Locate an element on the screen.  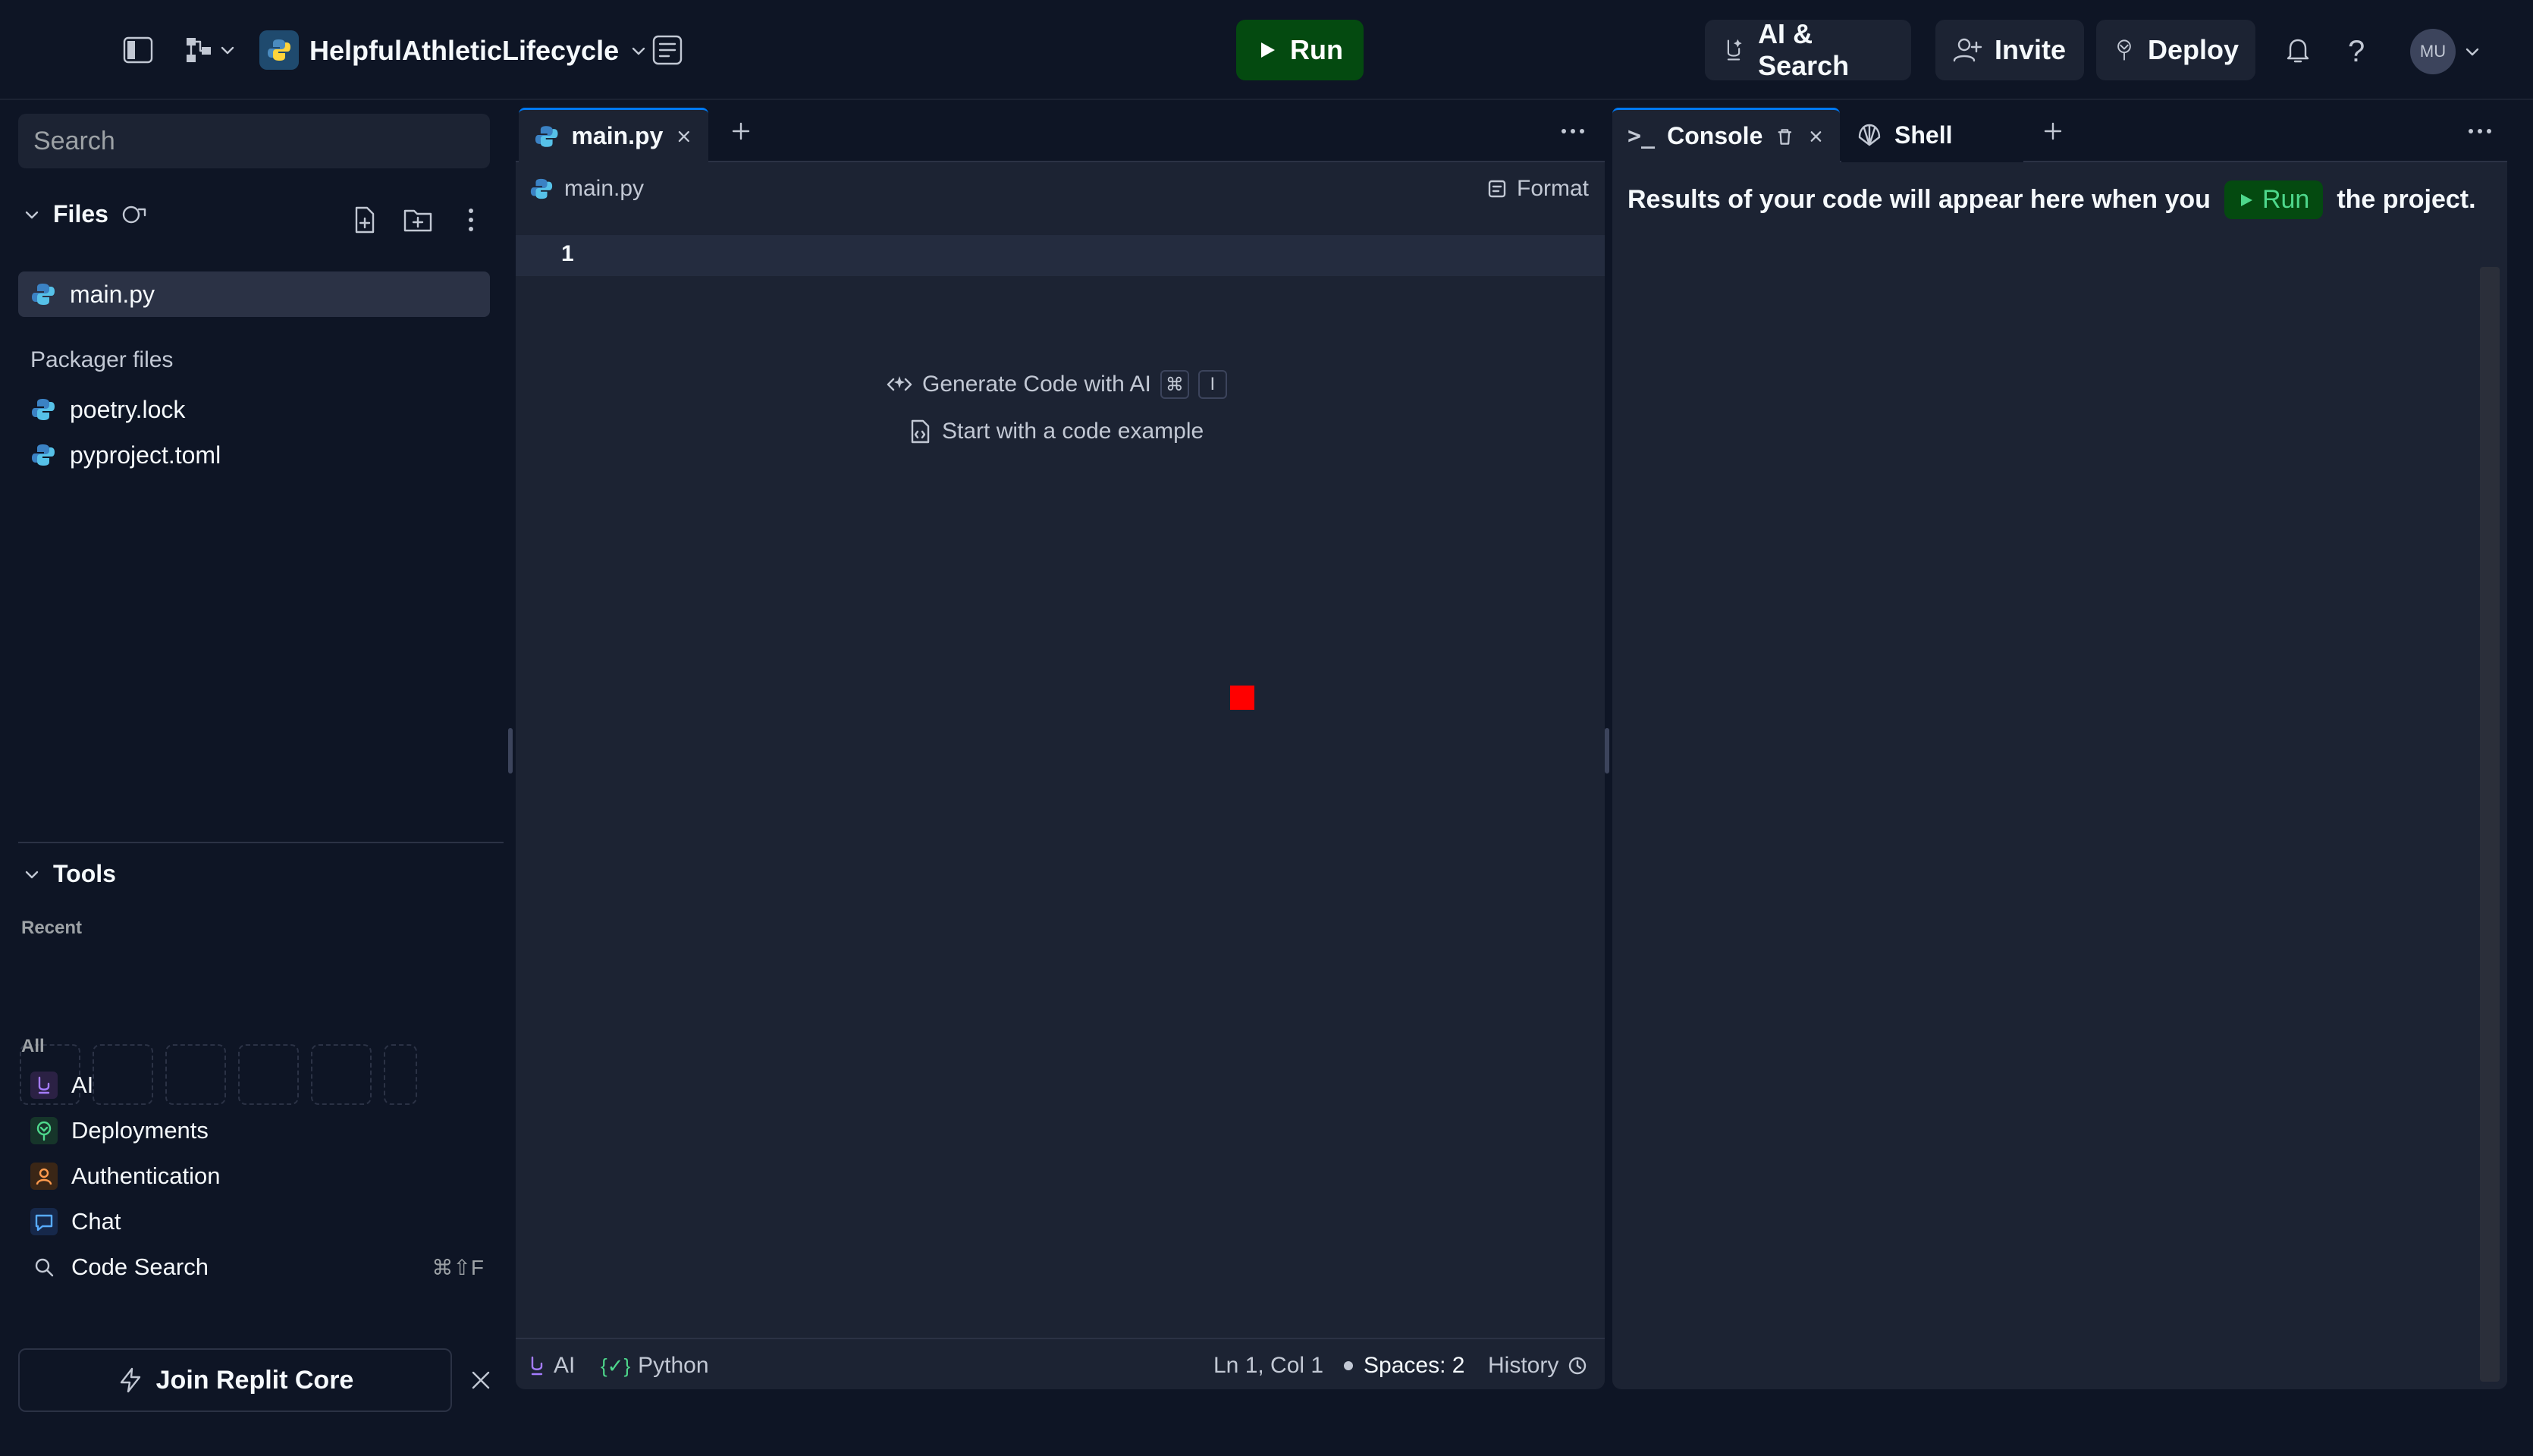
ai-search-button: AI & Search is located at coordinates (1808, 49).